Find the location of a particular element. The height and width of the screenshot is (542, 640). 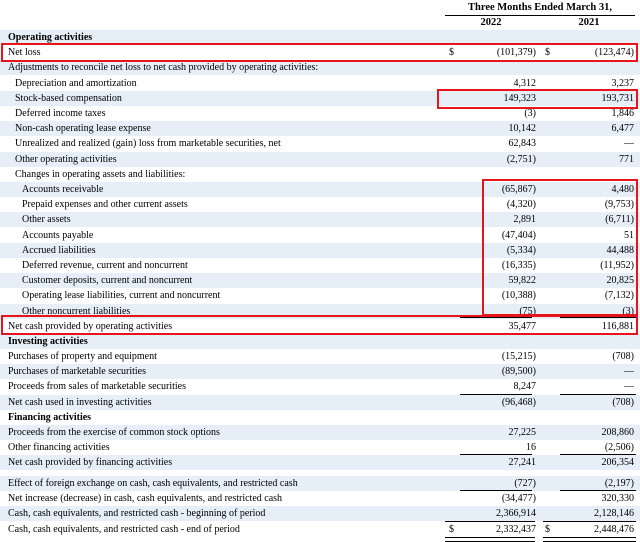

ending-rule-col1 is located at coordinates (490, 521).